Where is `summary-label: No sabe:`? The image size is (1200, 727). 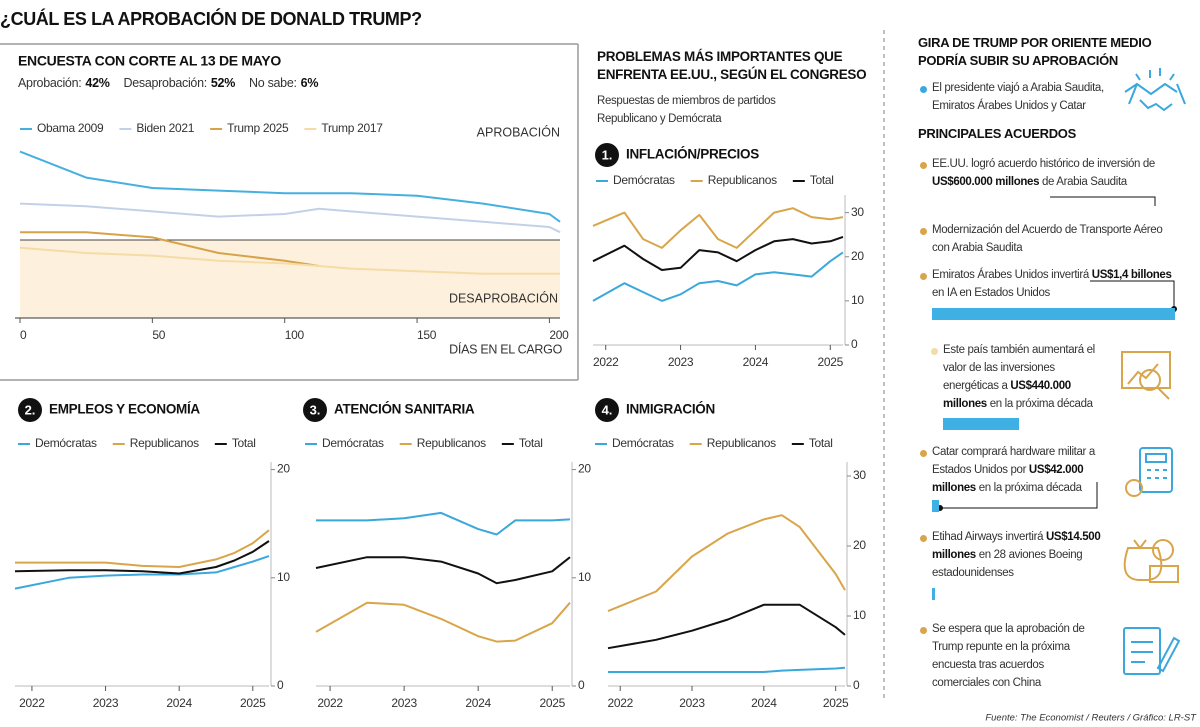
summary-label: No sabe: is located at coordinates (273, 83).